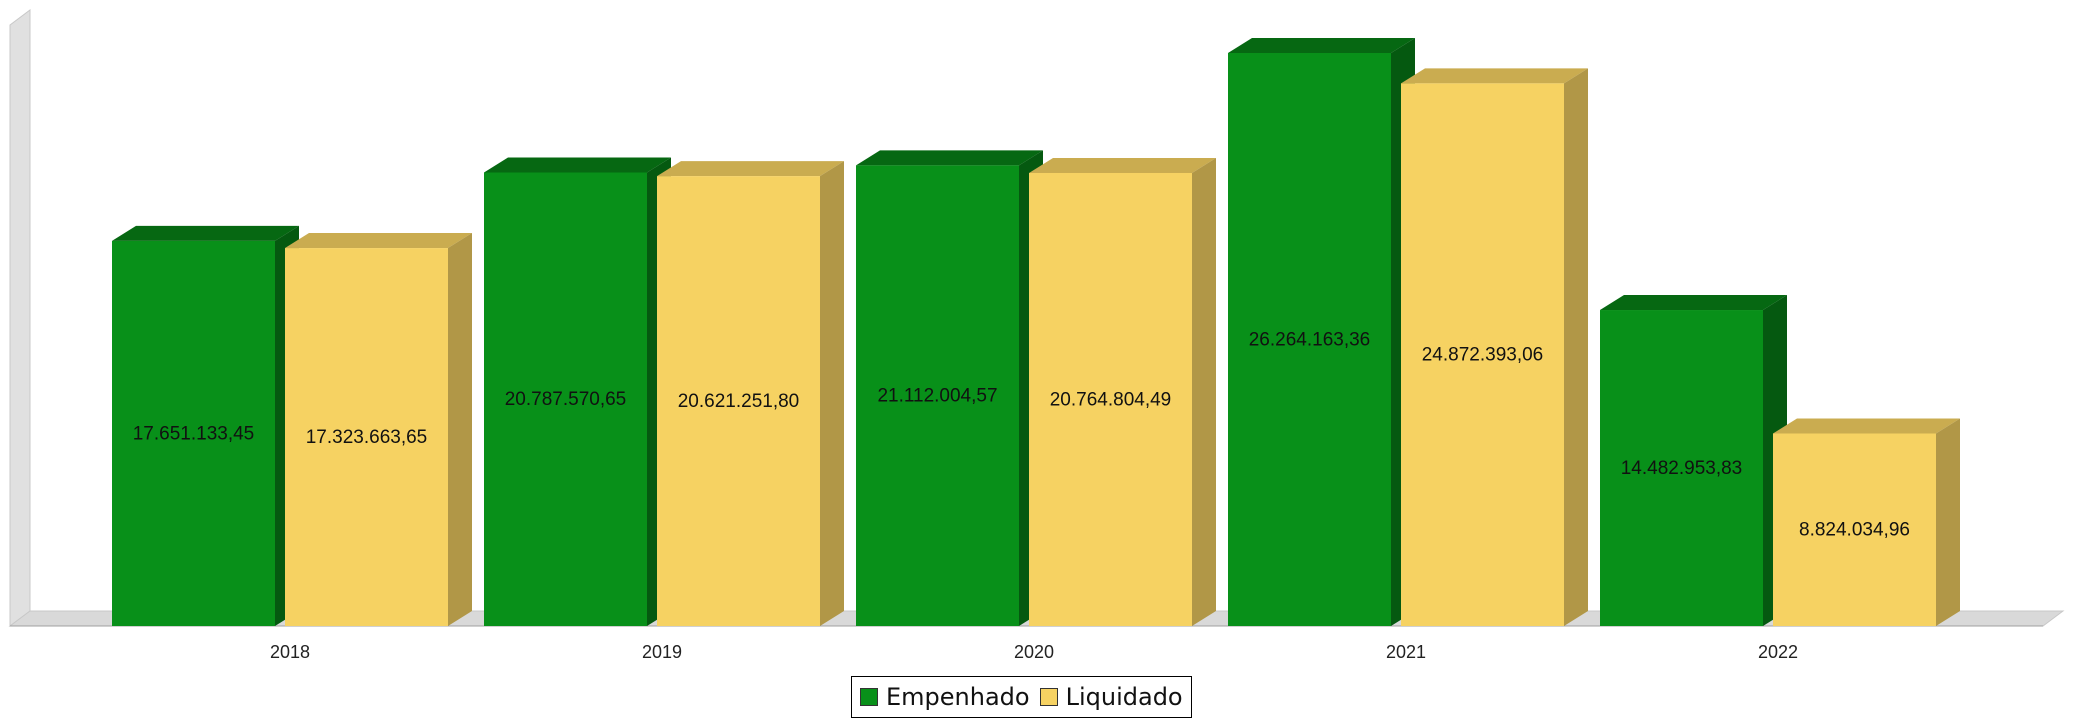 The image size is (2073, 721). I want to click on bar-top-liquidado-2022, so click(1866, 426).